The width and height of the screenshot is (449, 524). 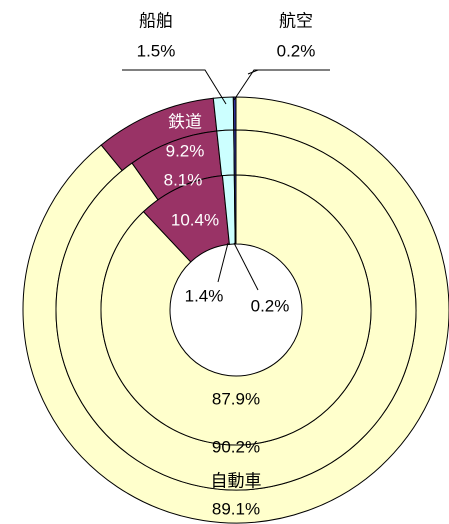 What do you see at coordinates (236, 398) in the screenshot?
I see `data-label: 87.9%` at bounding box center [236, 398].